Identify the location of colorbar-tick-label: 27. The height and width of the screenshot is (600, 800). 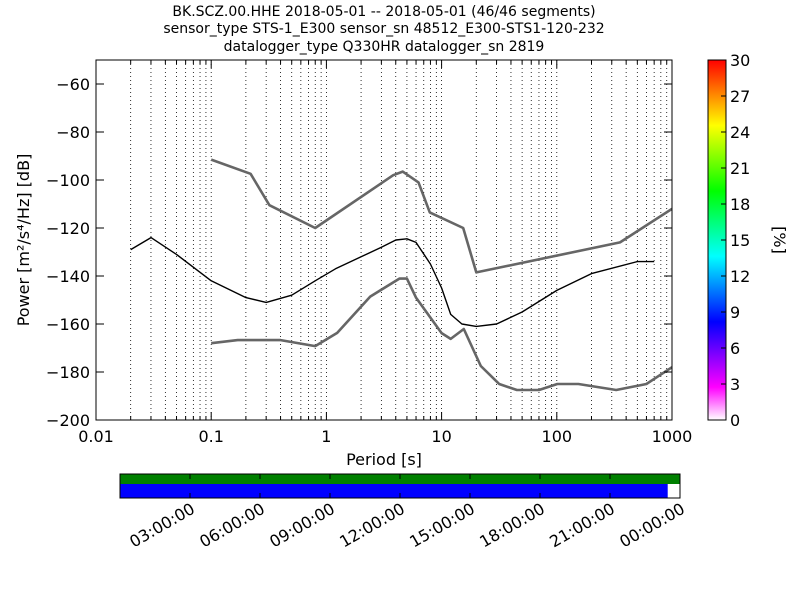
(740, 96).